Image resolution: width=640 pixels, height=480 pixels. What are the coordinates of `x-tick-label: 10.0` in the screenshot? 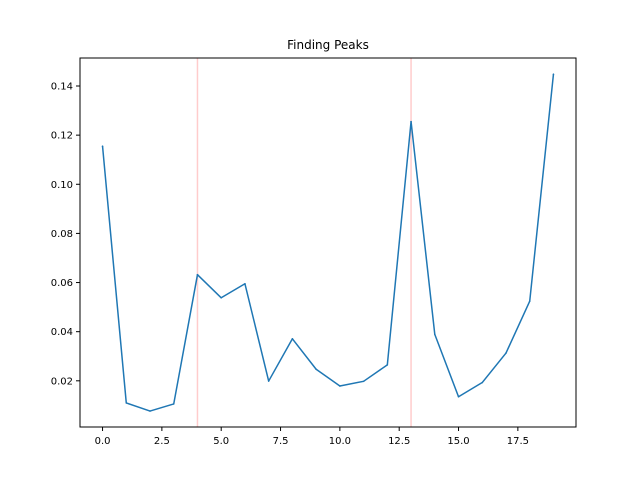 It's located at (340, 441).